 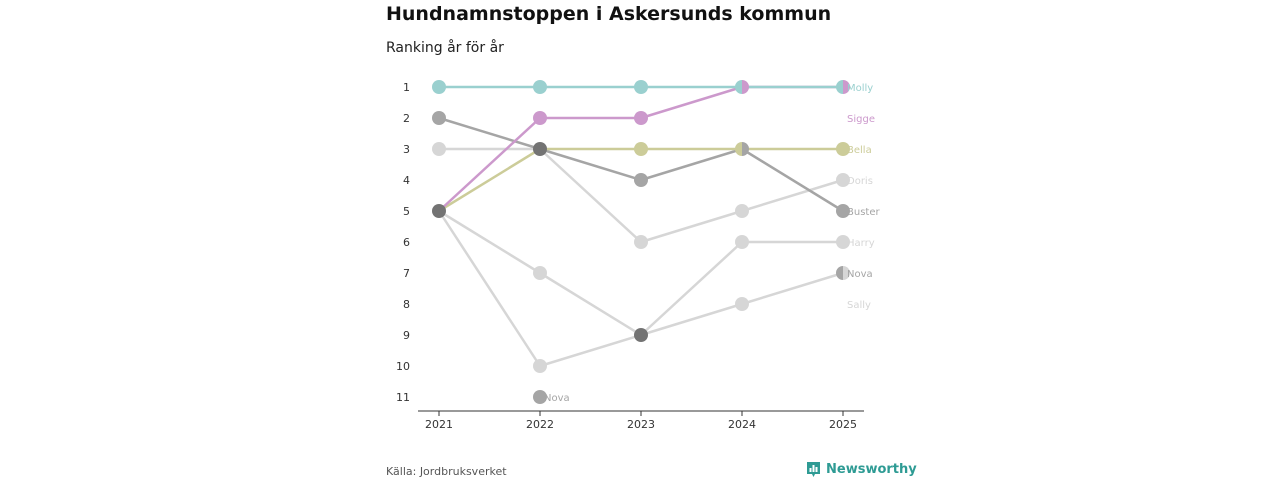 What do you see at coordinates (859, 305) in the screenshot?
I see `end-label-sally: Sally` at bounding box center [859, 305].